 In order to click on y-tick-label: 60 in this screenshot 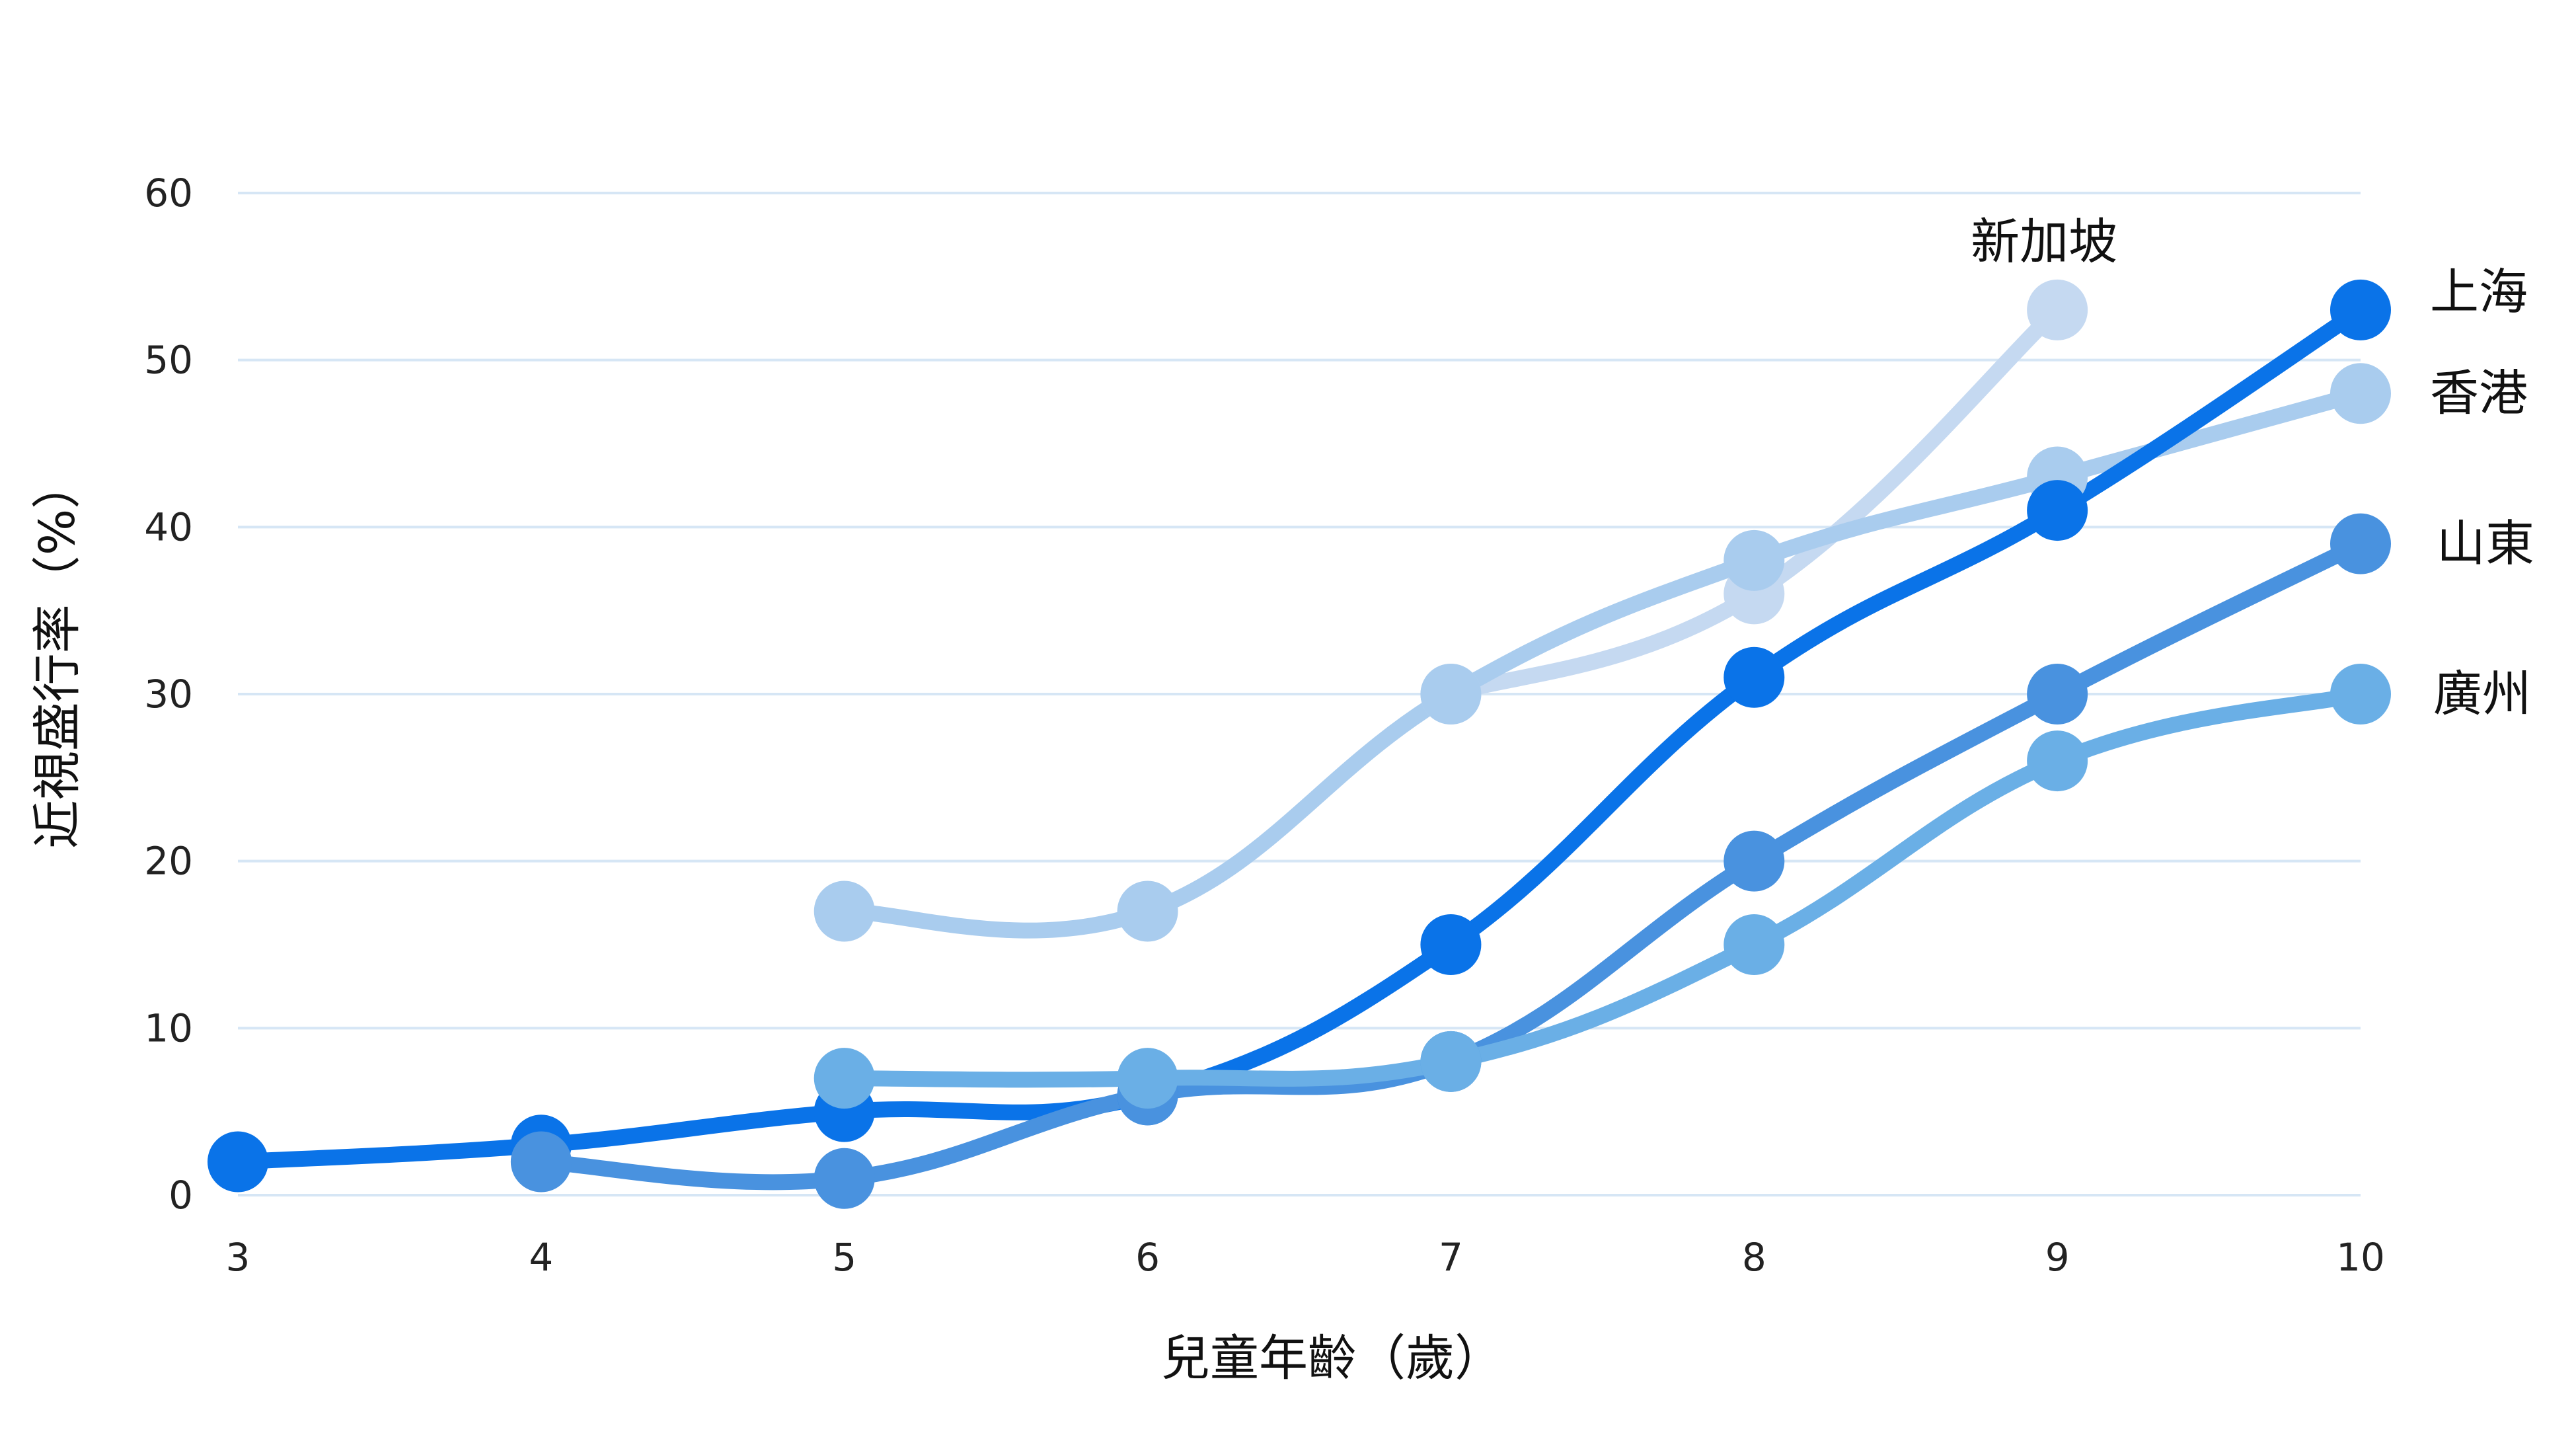, I will do `click(169, 193)`.